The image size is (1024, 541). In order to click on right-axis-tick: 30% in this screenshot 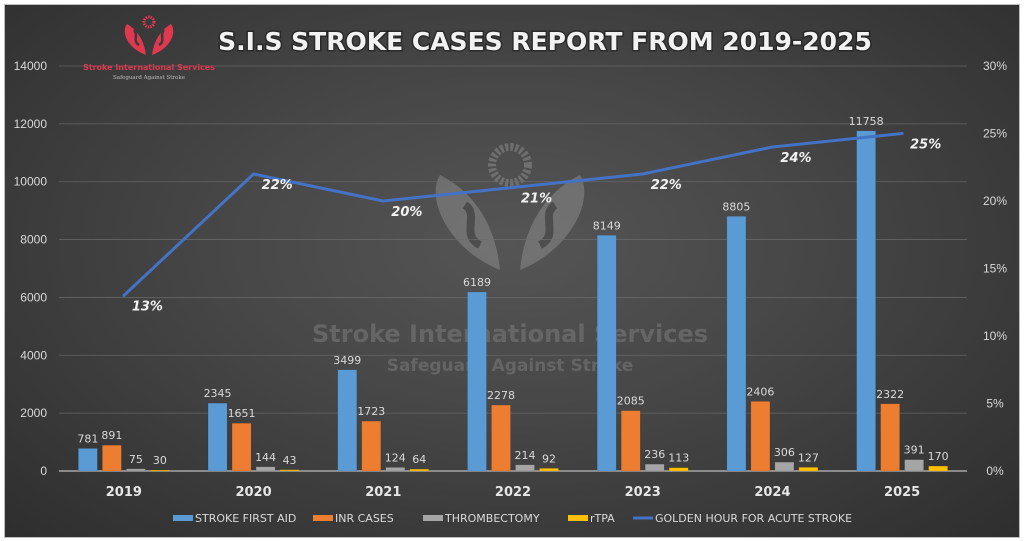, I will do `click(995, 66)`.